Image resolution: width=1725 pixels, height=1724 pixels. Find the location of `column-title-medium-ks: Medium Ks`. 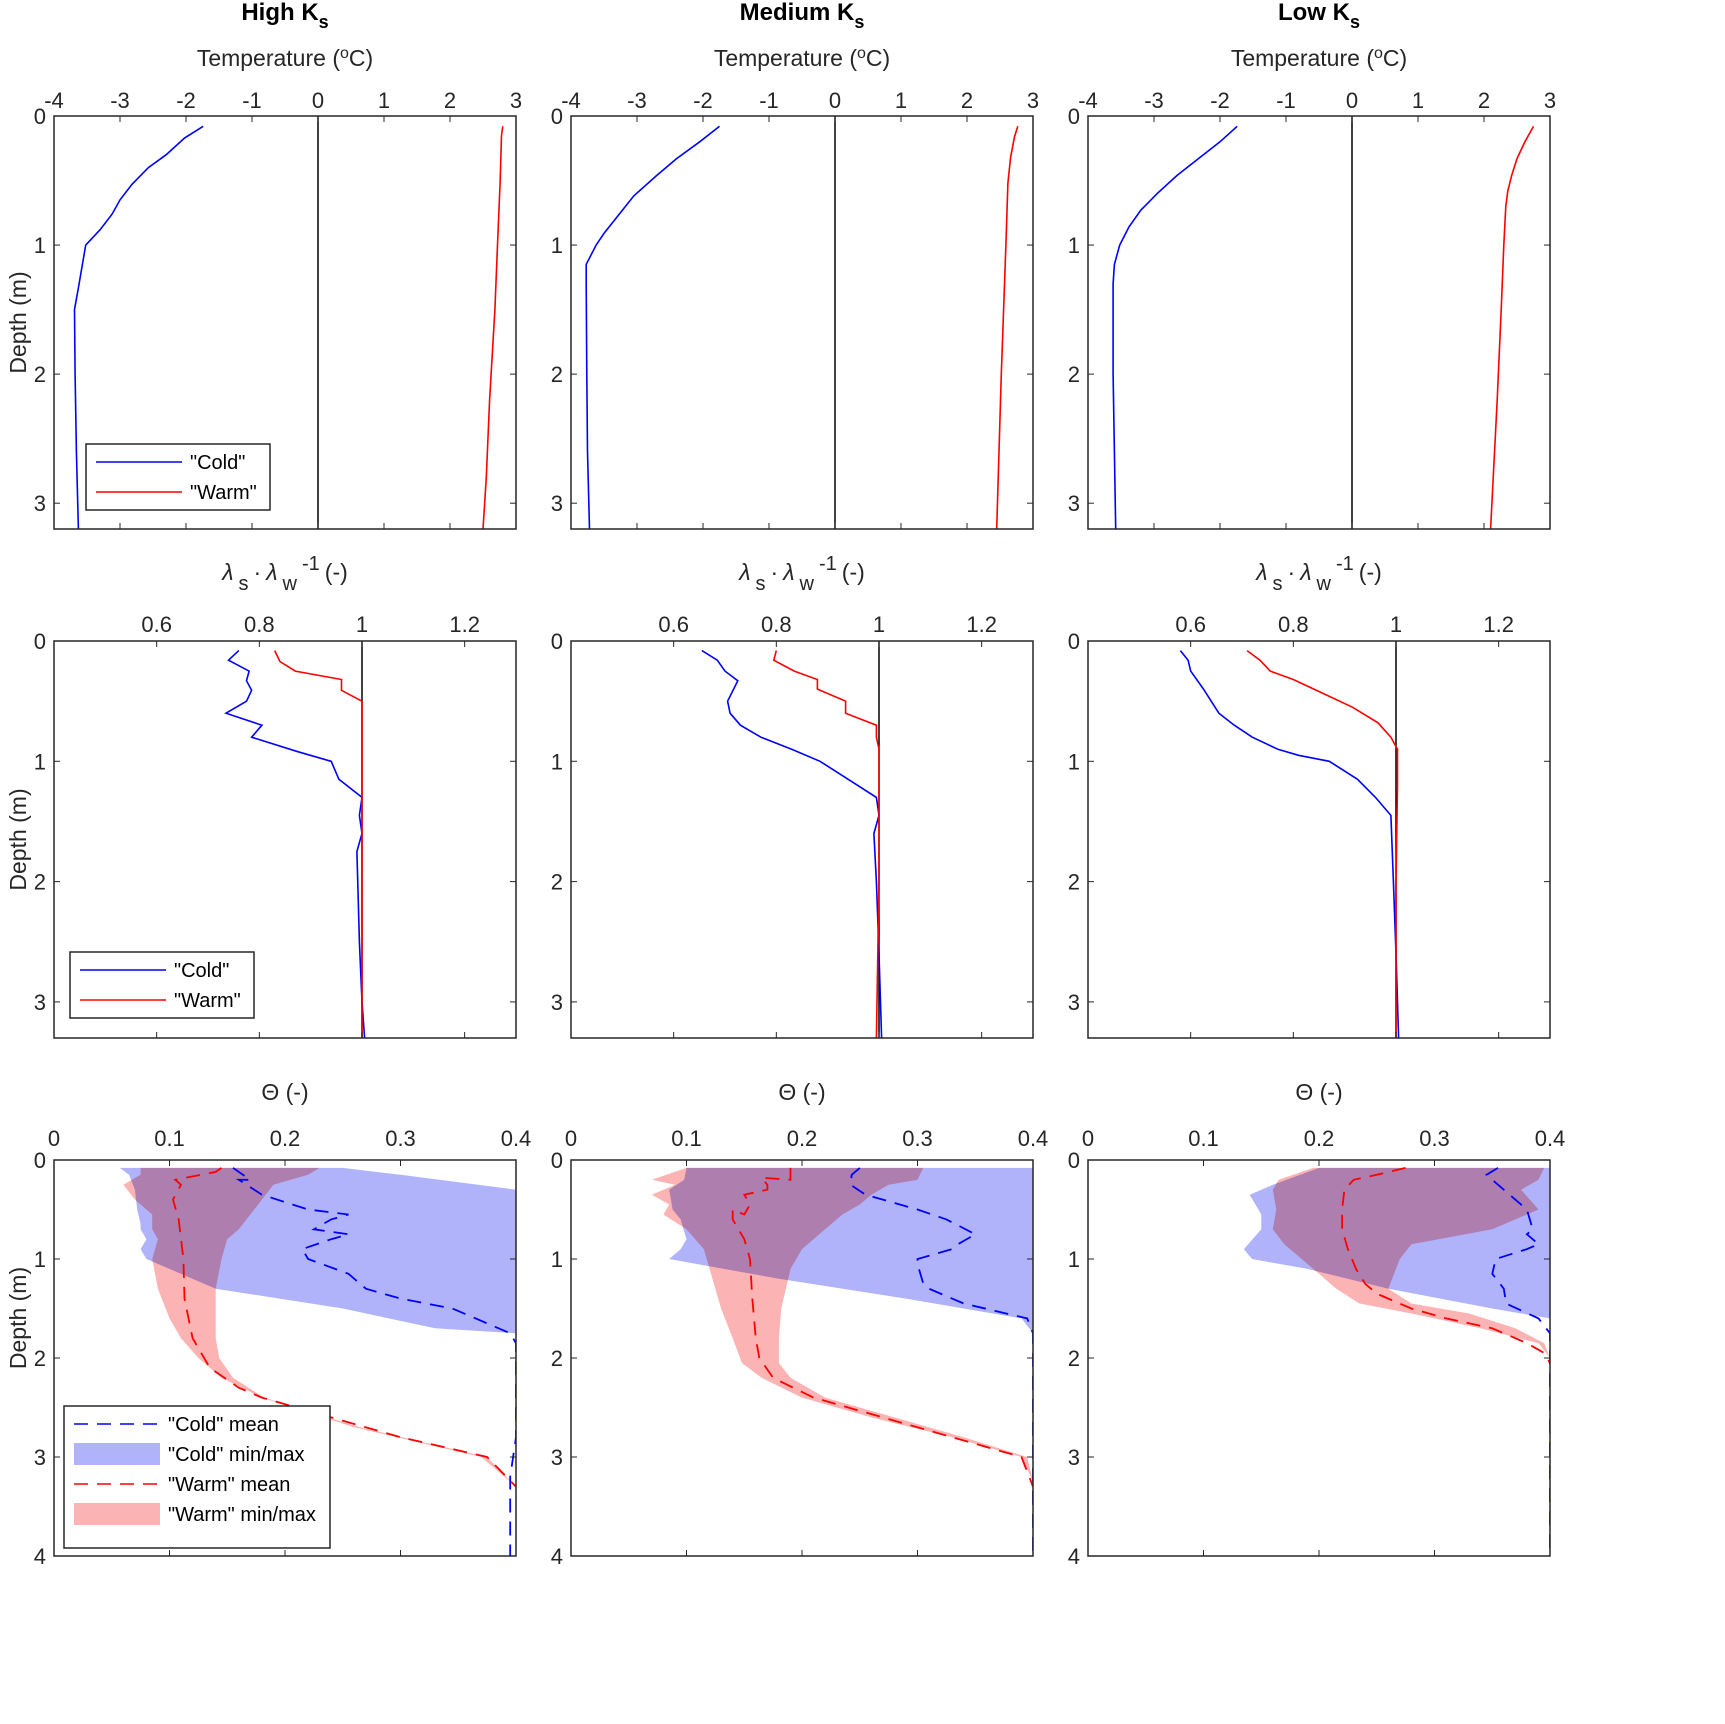

column-title-medium-ks: Medium Ks is located at coordinates (802, 16).